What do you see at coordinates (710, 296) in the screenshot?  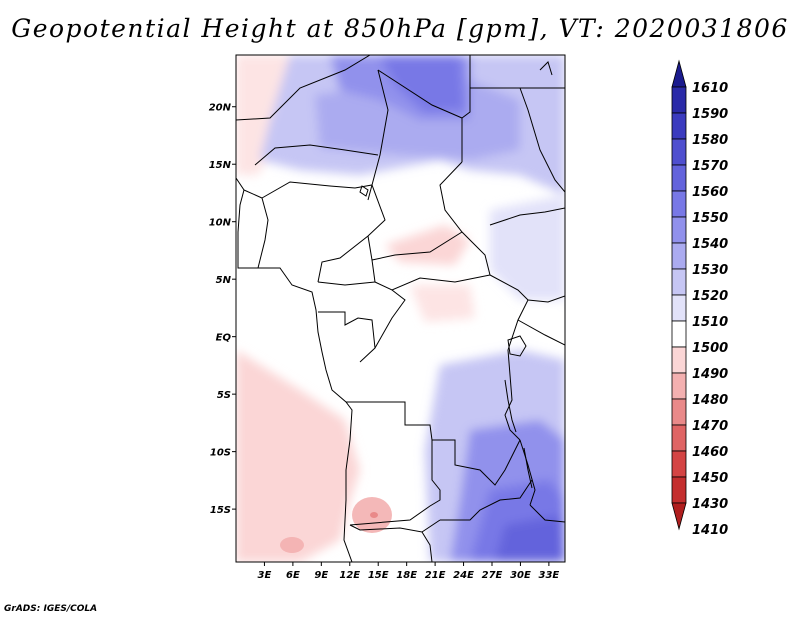 I see `colorbar-label: 1520` at bounding box center [710, 296].